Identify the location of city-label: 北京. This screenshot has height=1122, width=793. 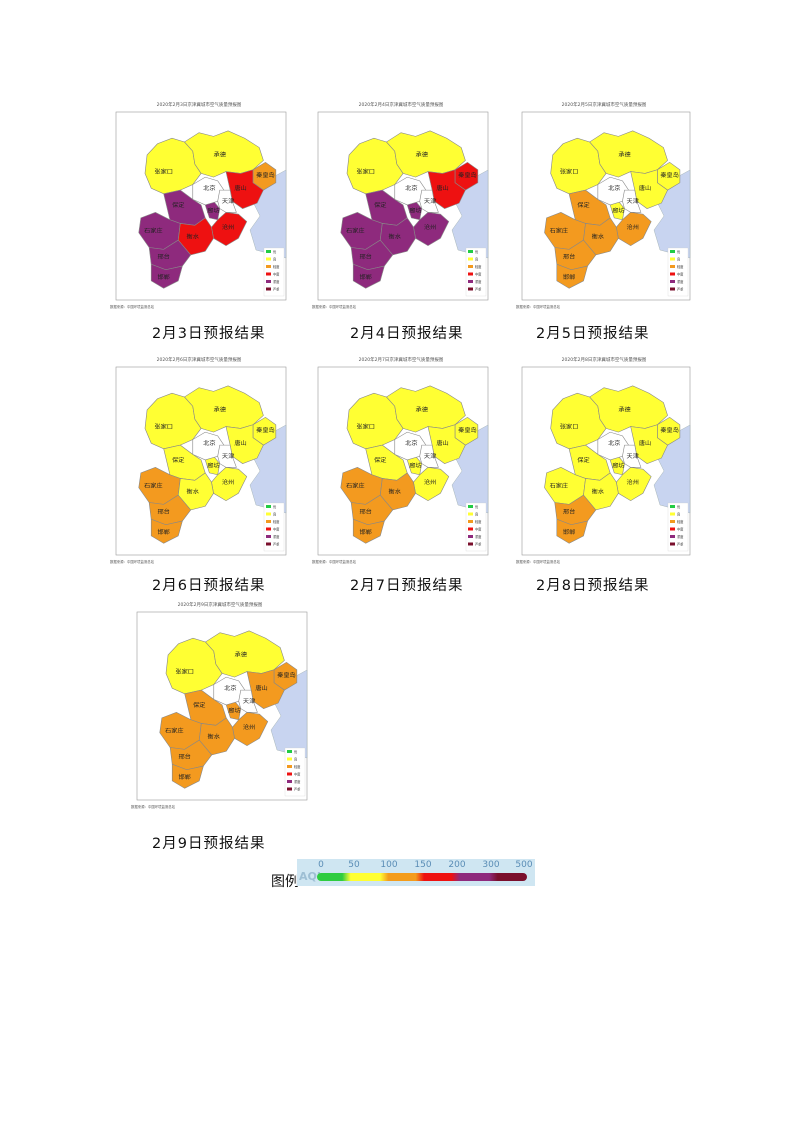
(614, 188).